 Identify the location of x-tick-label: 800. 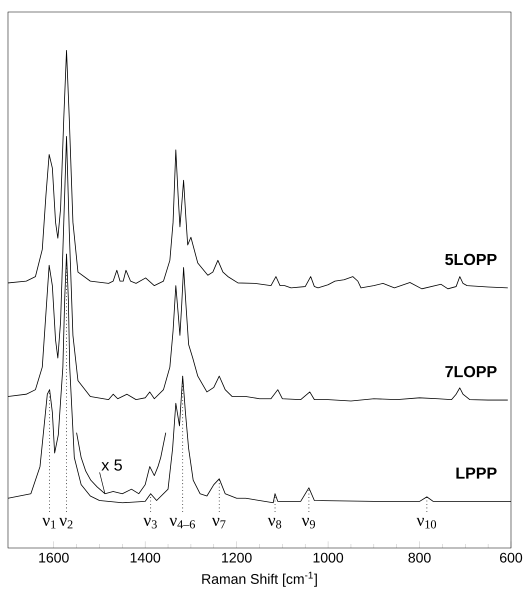
(419, 557).